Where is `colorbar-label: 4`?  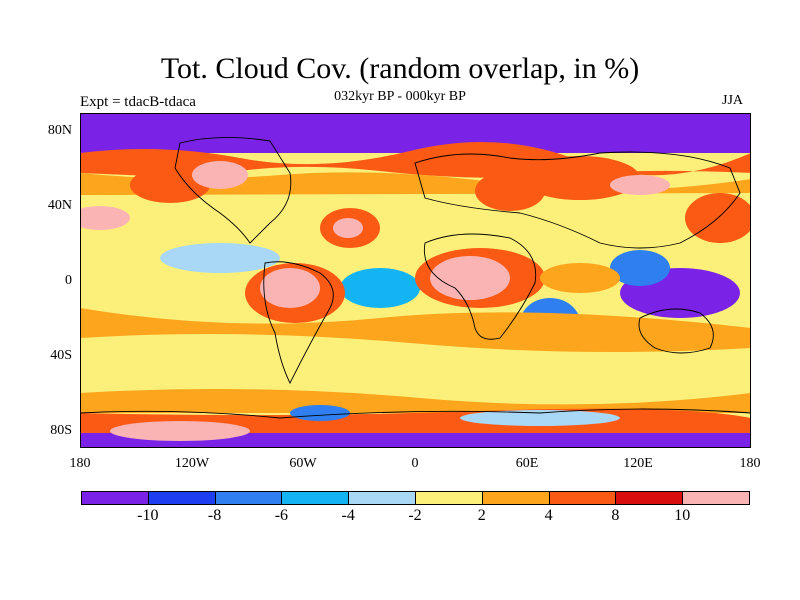
colorbar-label: 4 is located at coordinates (548, 515).